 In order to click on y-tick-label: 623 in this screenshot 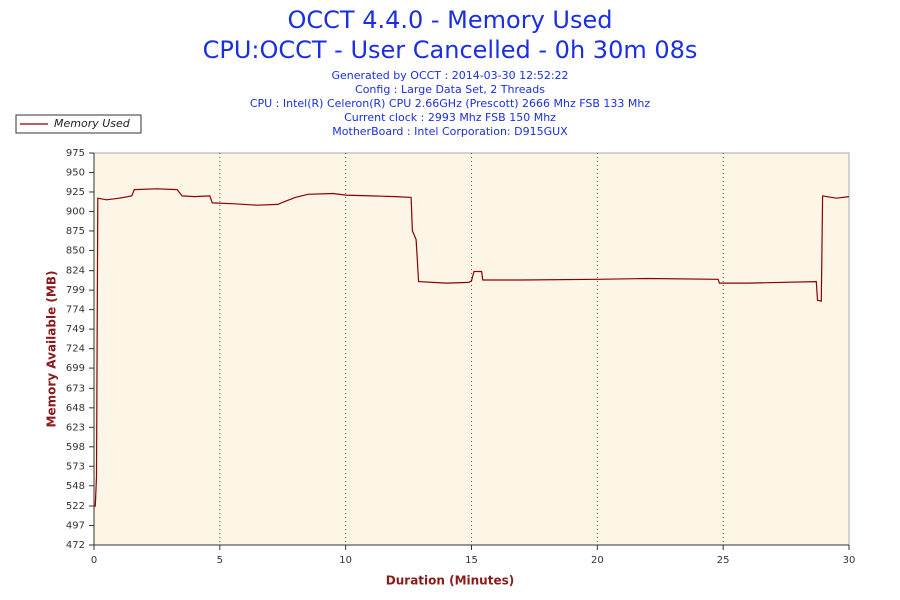, I will do `click(75, 427)`.